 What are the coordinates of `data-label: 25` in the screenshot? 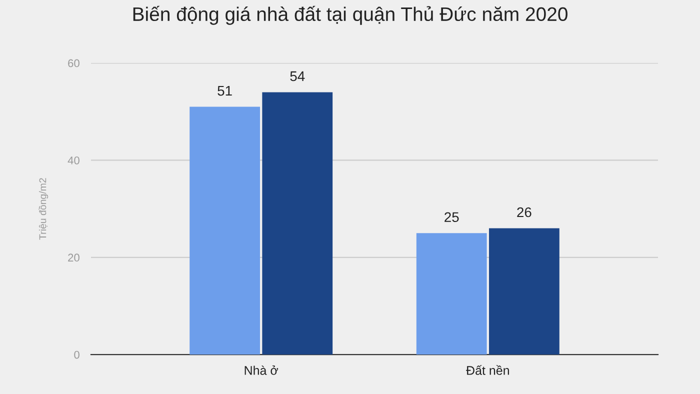 It's located at (451, 217).